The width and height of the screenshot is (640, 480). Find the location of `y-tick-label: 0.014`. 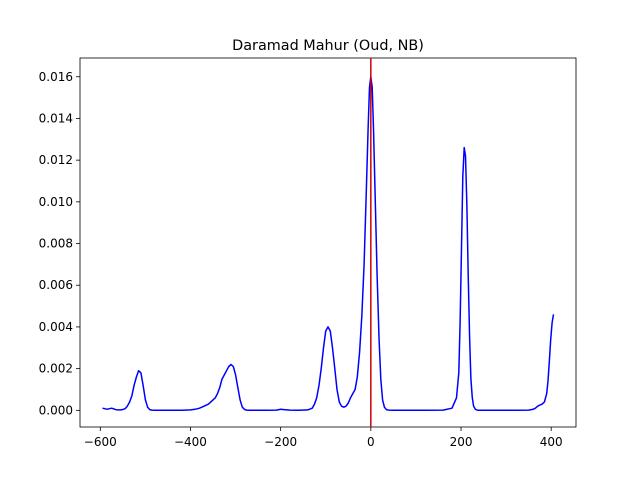

y-tick-label: 0.014 is located at coordinates (56, 118).